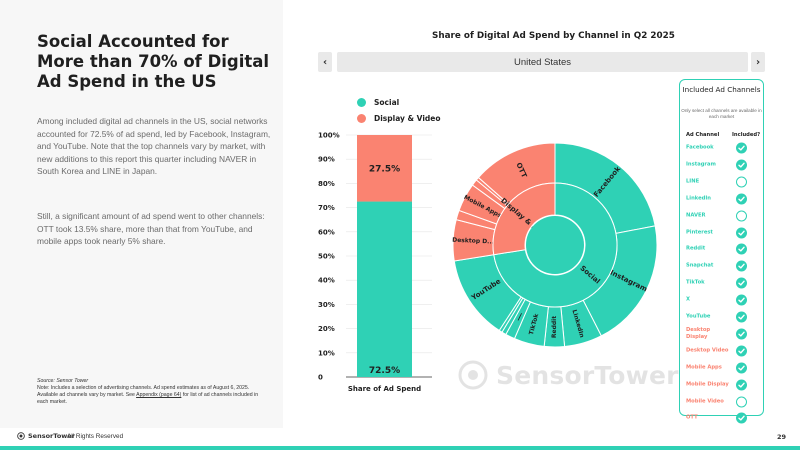  What do you see at coordinates (721, 317) in the screenshot?
I see `channel-row: YouTube` at bounding box center [721, 317].